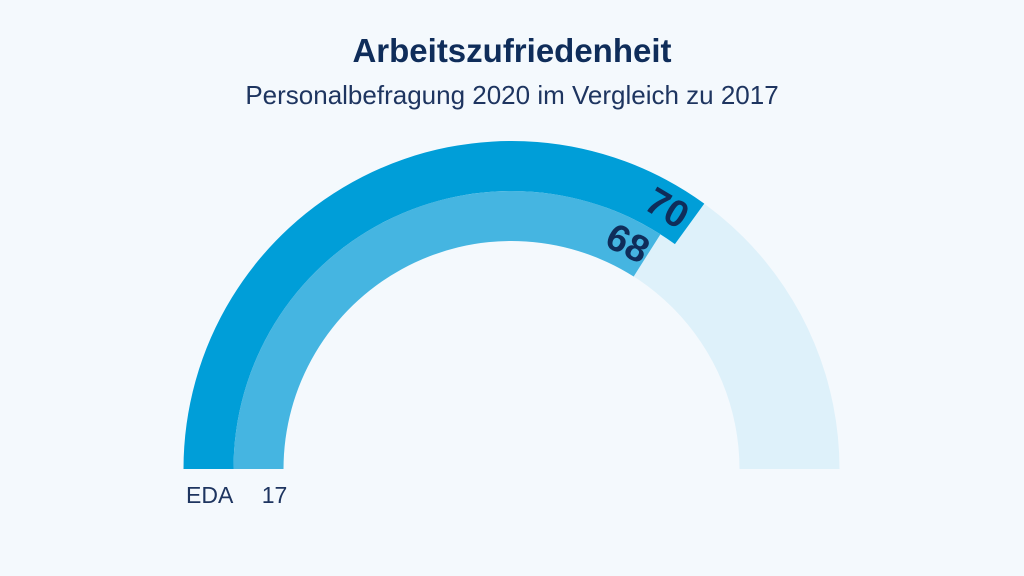  I want to click on chart-title: Arbeitszufriedenheit, so click(512, 50).